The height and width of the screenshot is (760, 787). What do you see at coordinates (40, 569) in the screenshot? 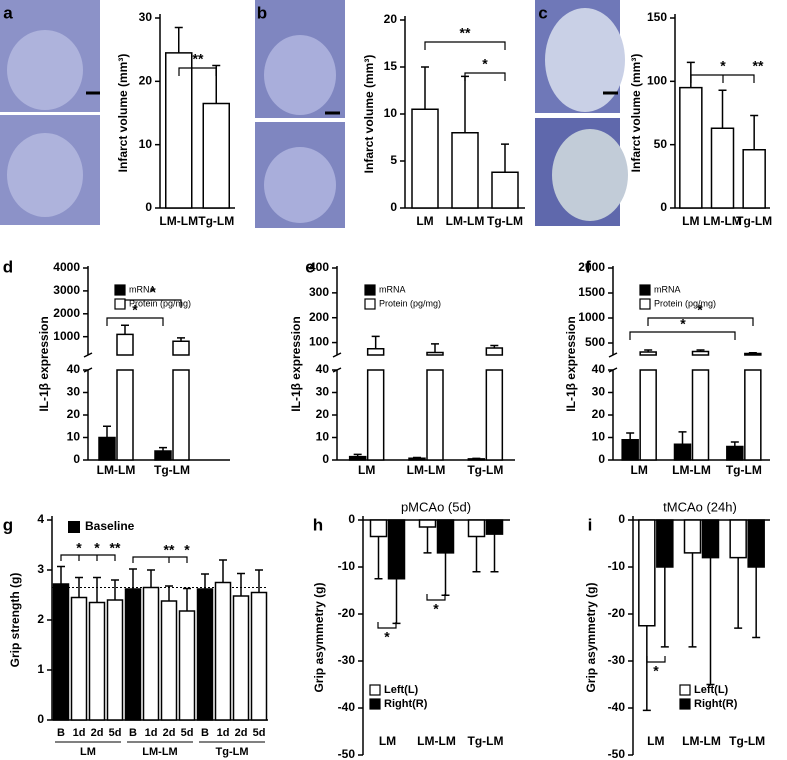
I see `y-tick-label: 3` at bounding box center [40, 569].